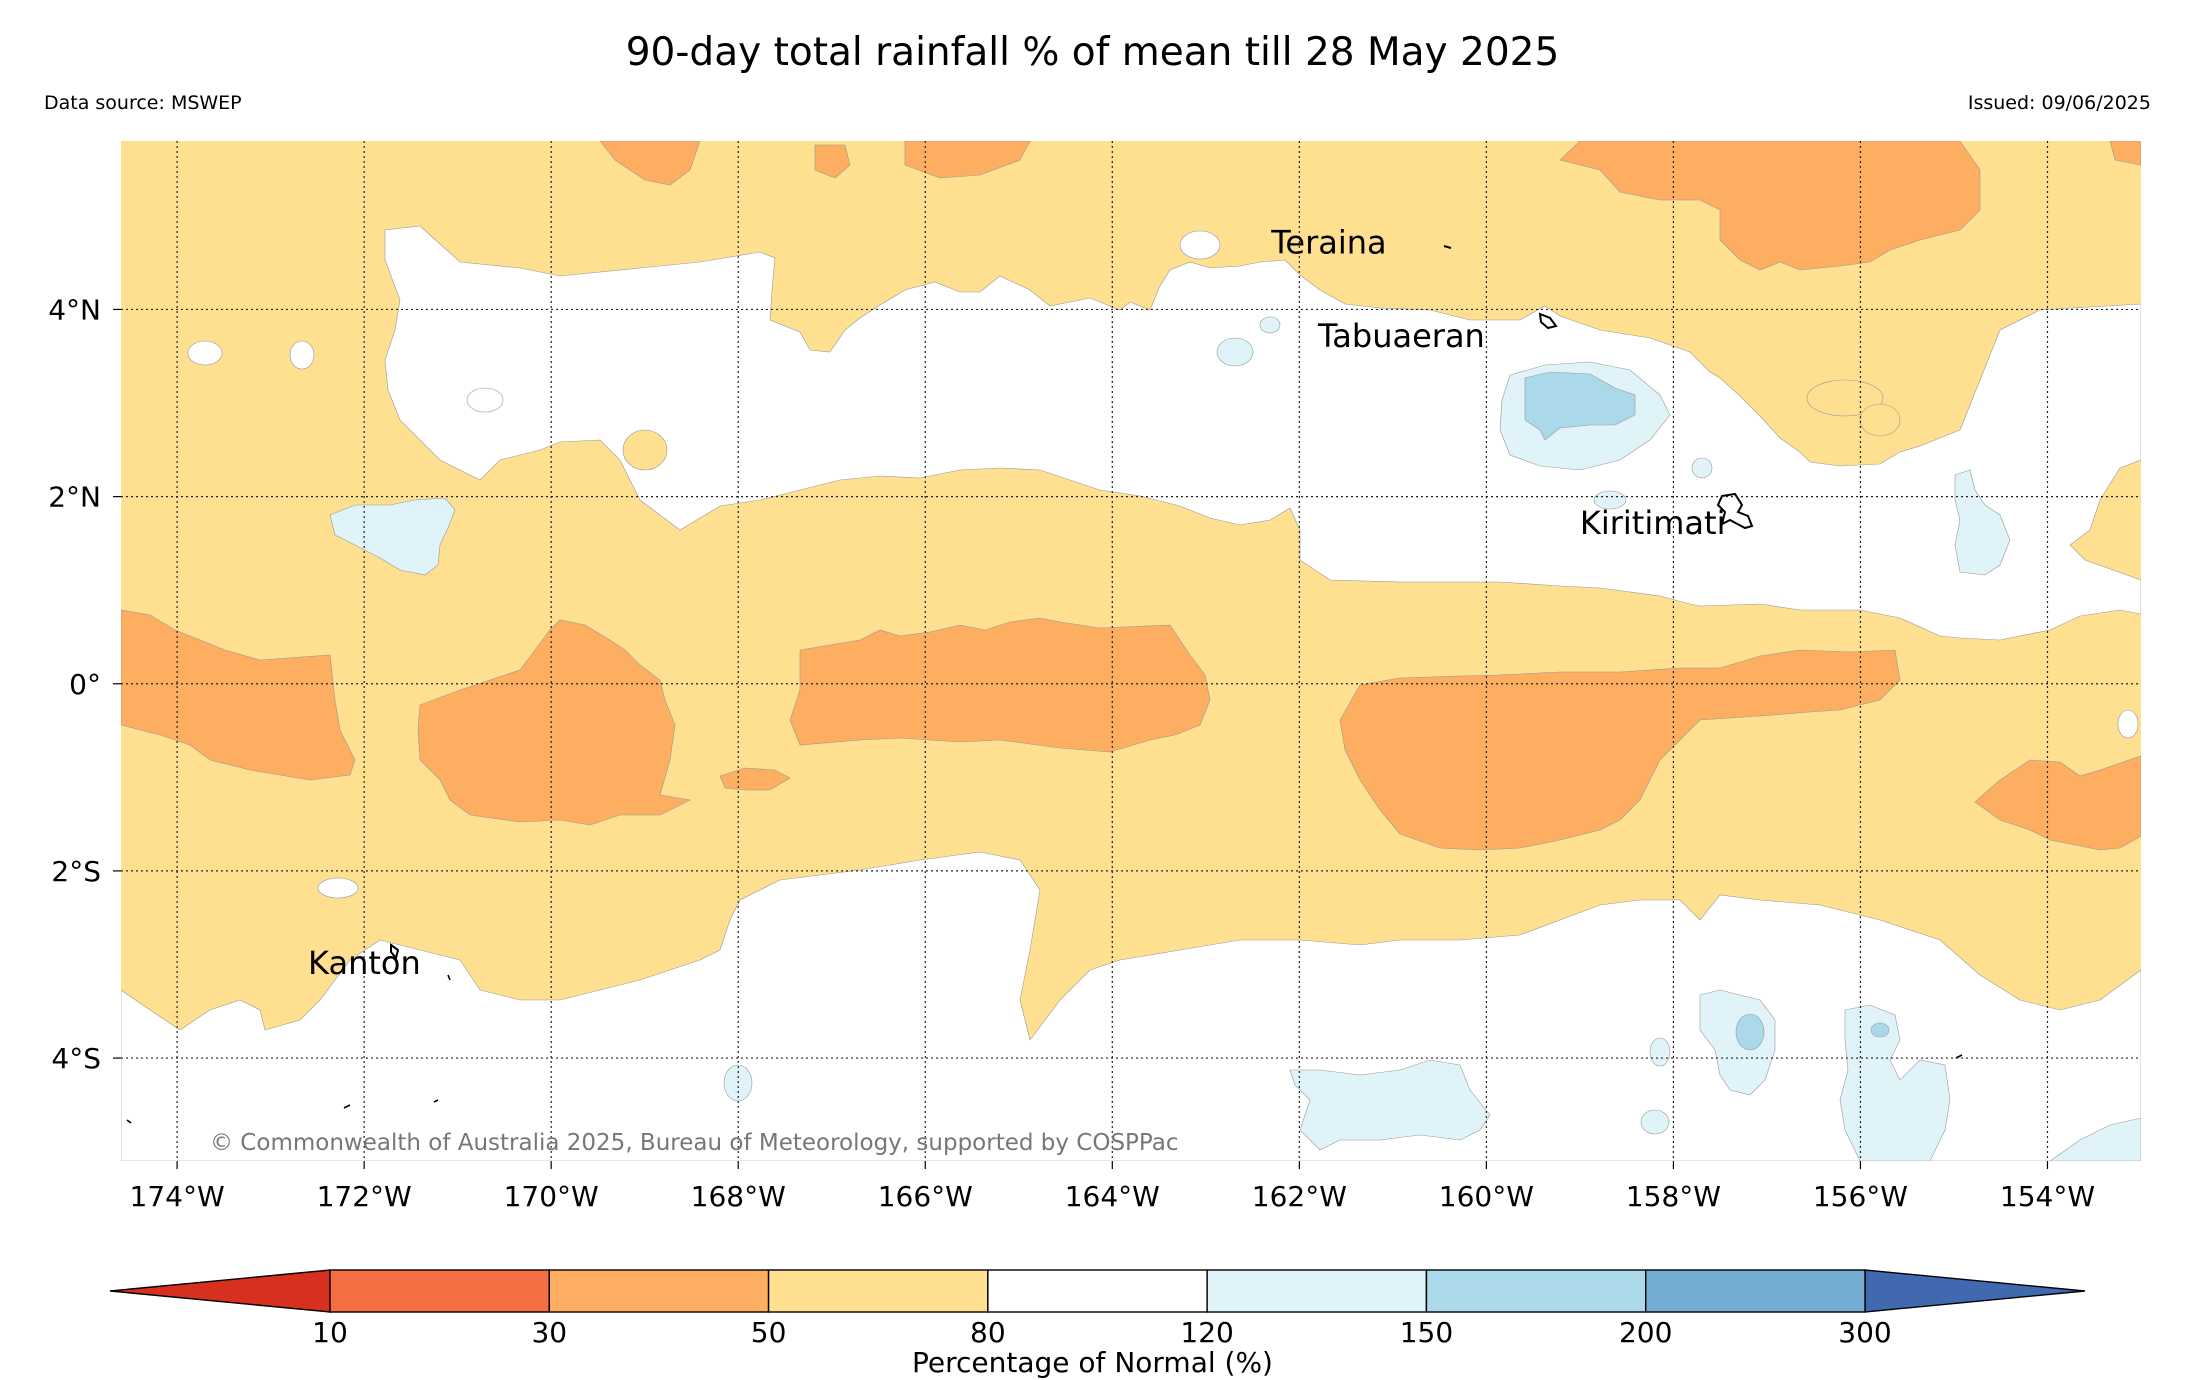  I want to click on island-small, so click(1044, 1049).